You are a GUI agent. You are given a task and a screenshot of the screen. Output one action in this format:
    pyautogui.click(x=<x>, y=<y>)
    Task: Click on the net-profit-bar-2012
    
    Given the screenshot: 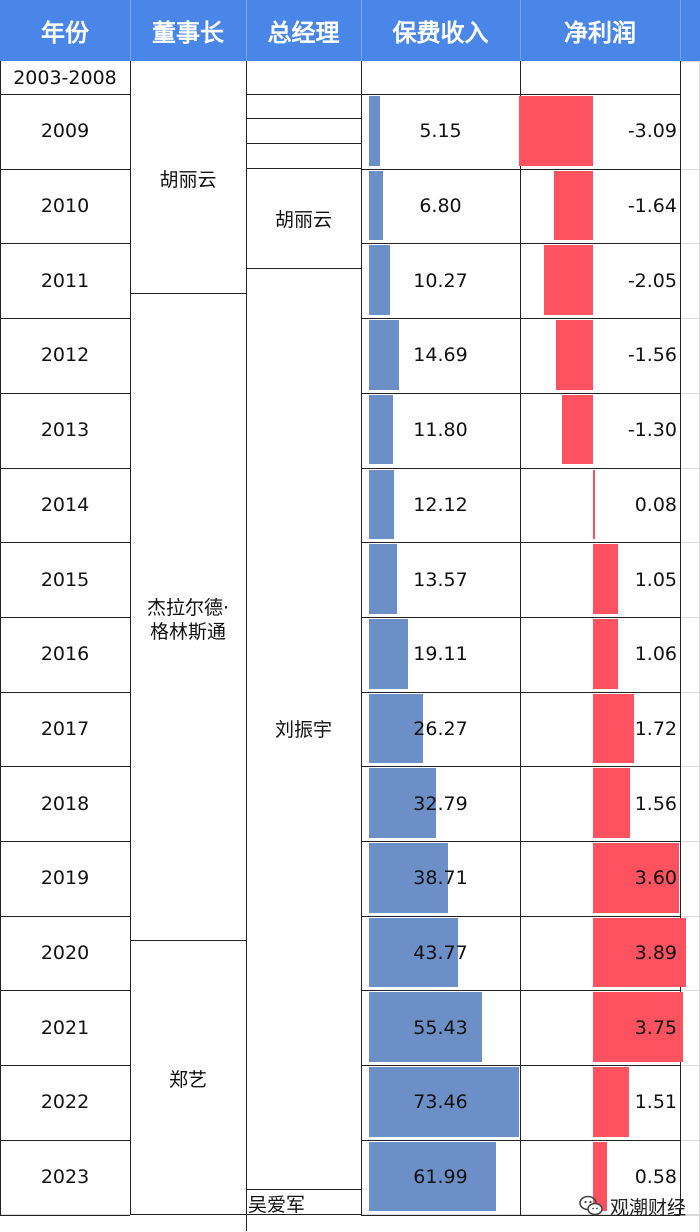 What is the action you would take?
    pyautogui.click(x=574, y=355)
    